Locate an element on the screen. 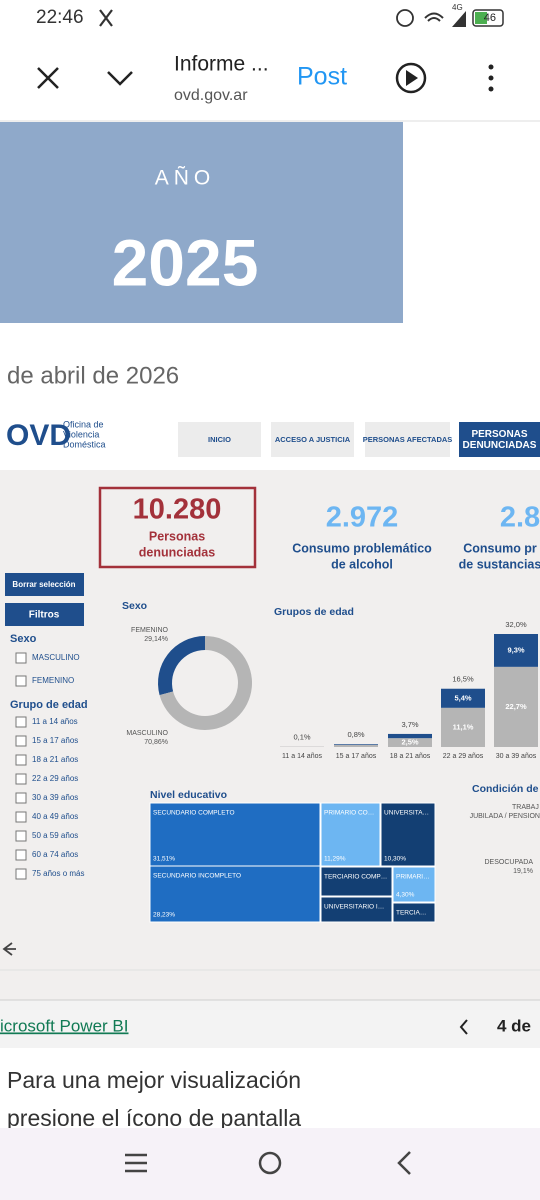  x-tick-label: 22 a 29 años is located at coordinates (463, 756).